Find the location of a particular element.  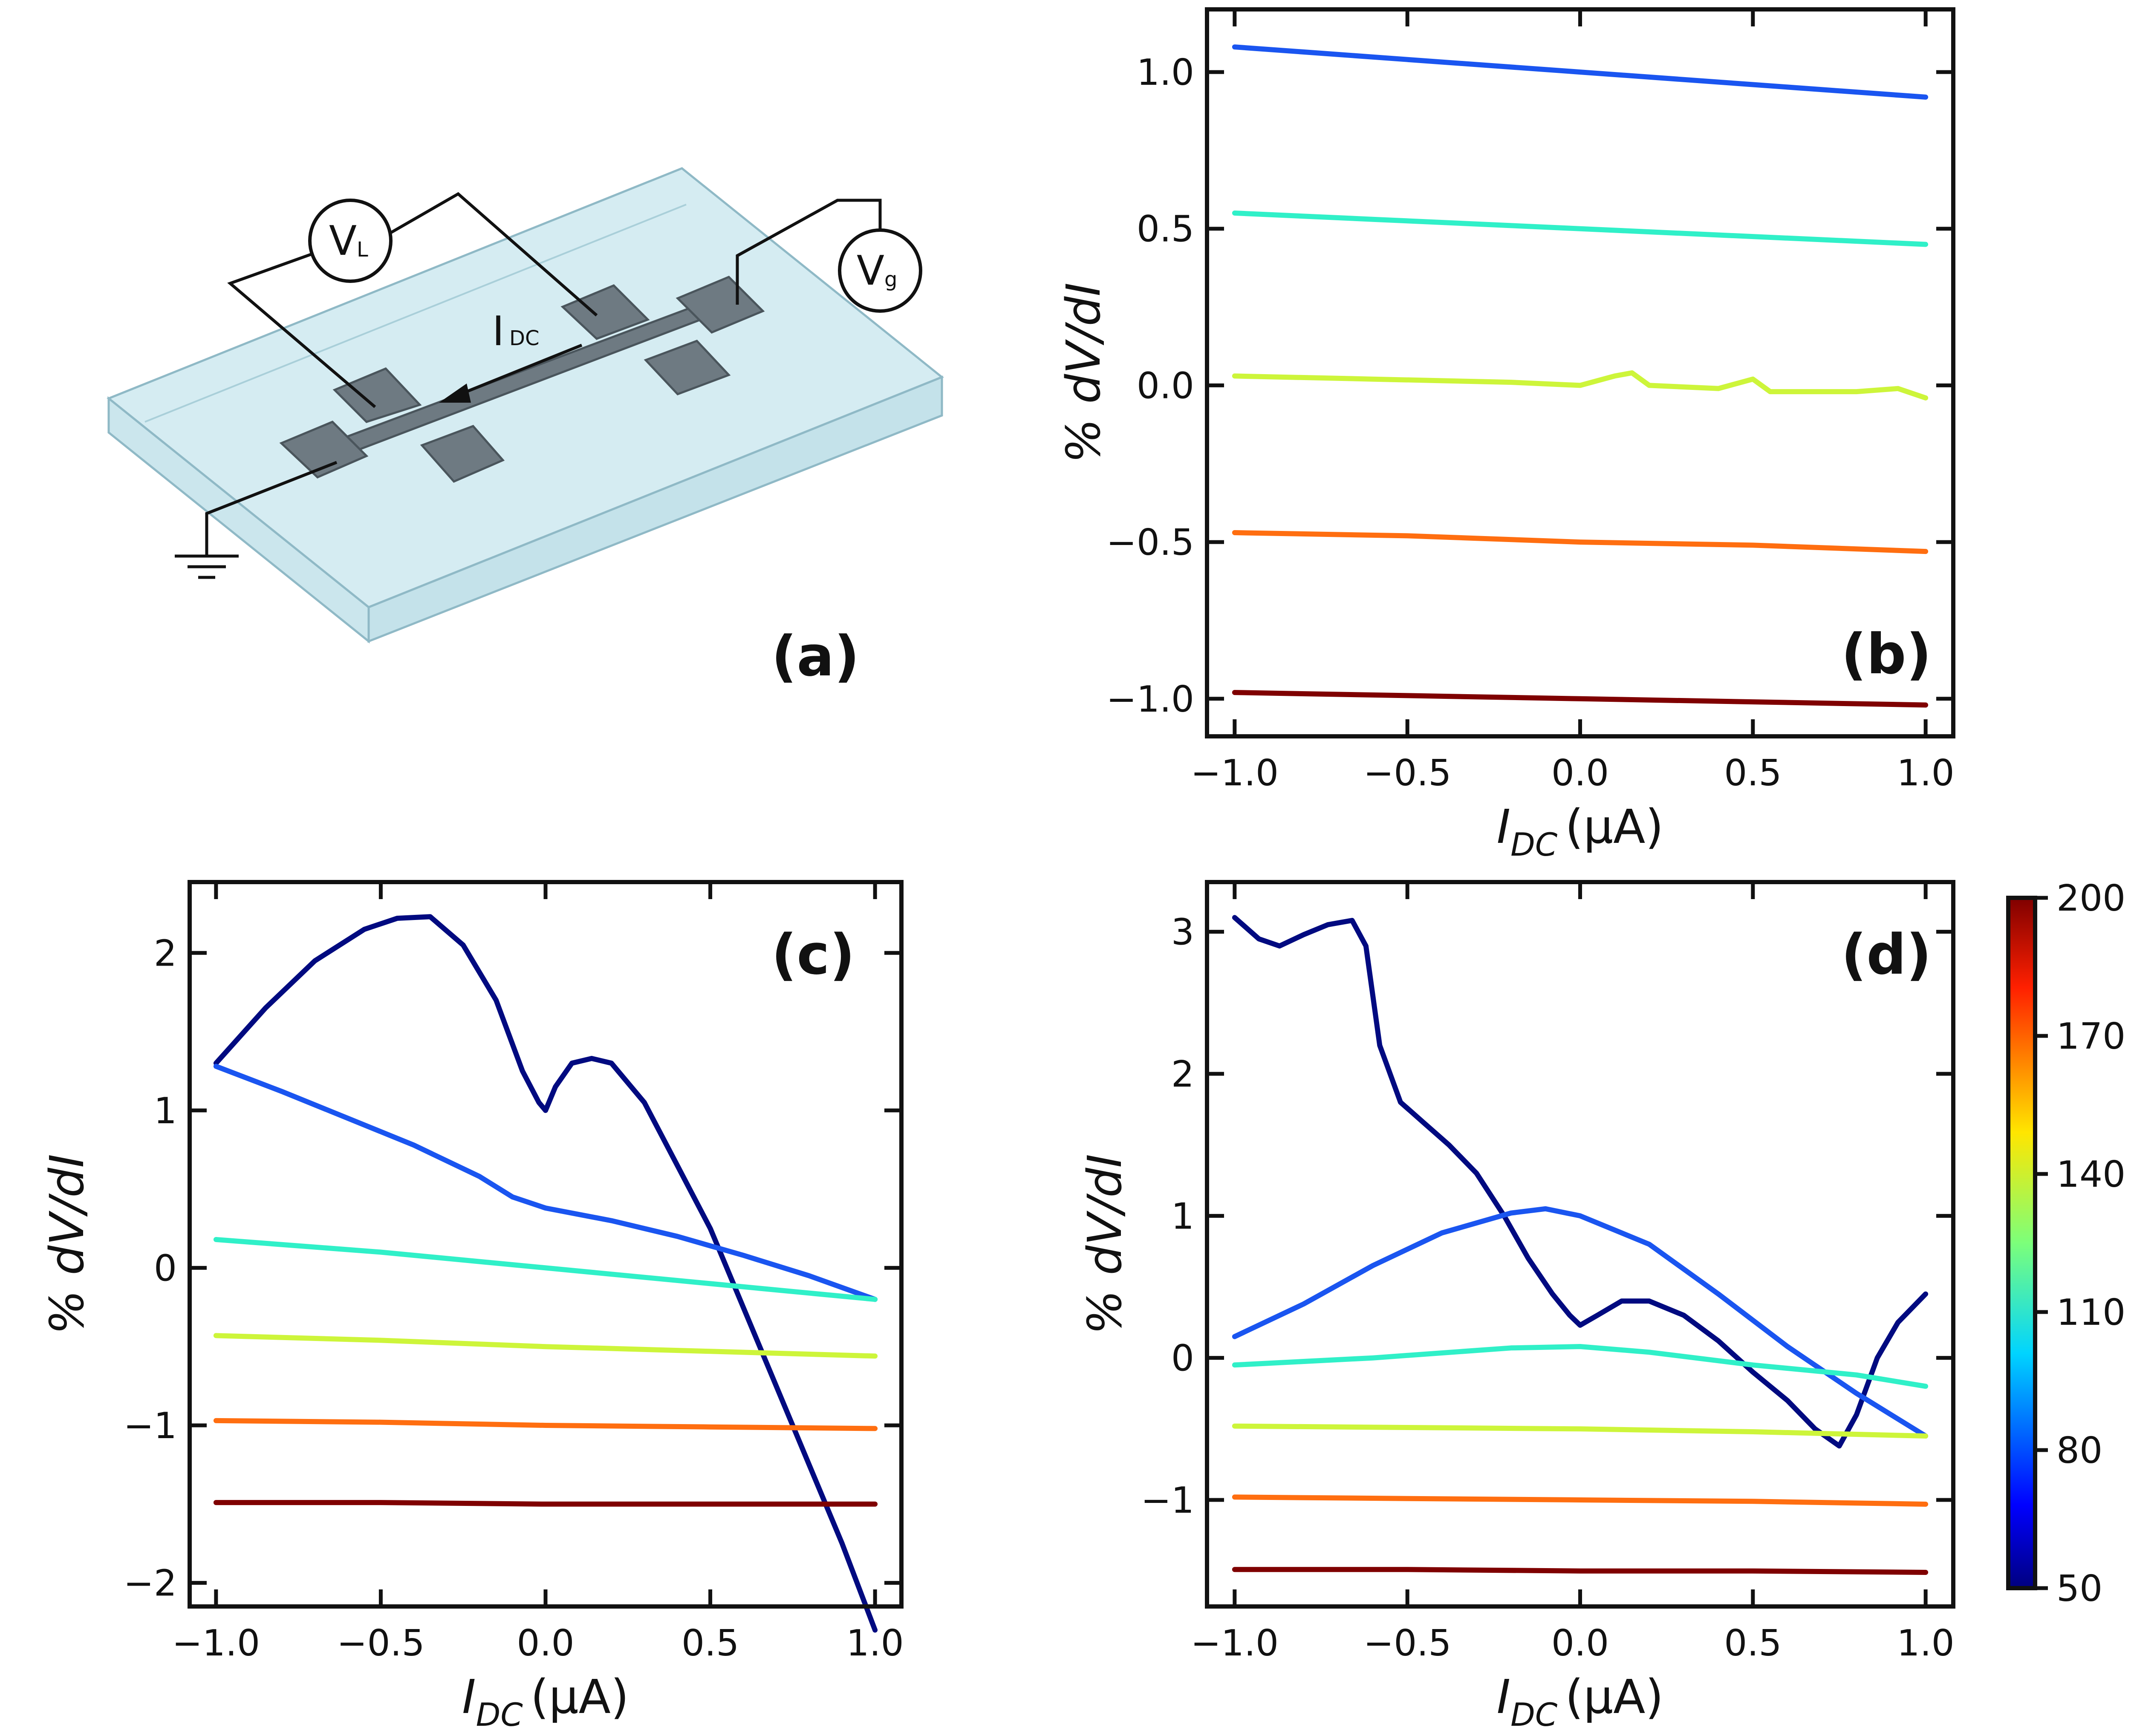

voltmeter-L-main: V is located at coordinates (343, 241).